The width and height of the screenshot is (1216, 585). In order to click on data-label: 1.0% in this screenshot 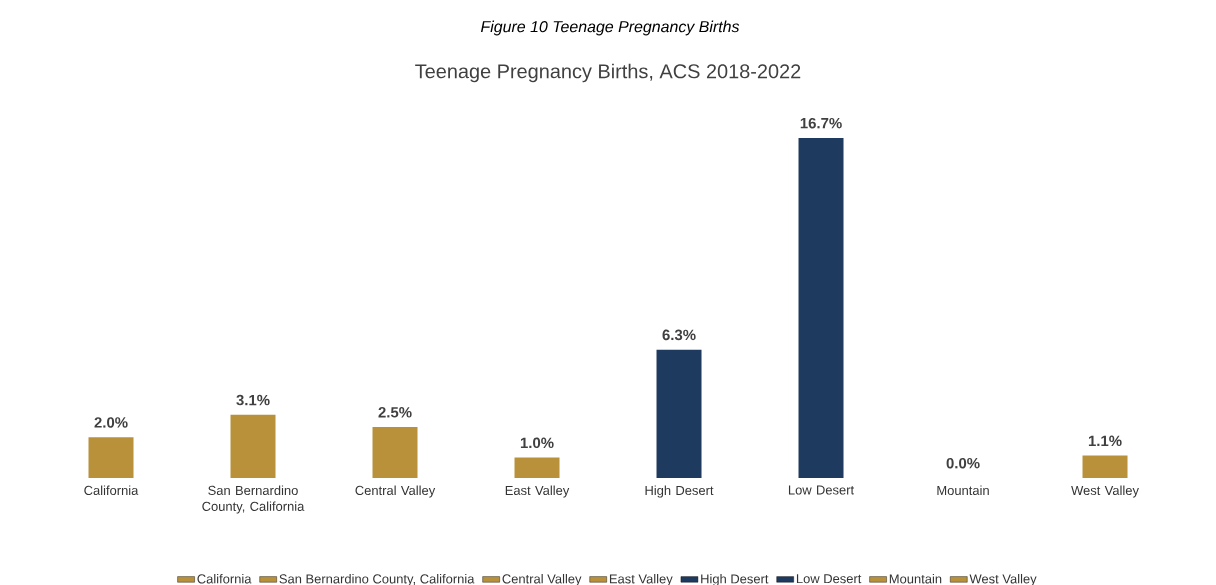, I will do `click(537, 443)`.